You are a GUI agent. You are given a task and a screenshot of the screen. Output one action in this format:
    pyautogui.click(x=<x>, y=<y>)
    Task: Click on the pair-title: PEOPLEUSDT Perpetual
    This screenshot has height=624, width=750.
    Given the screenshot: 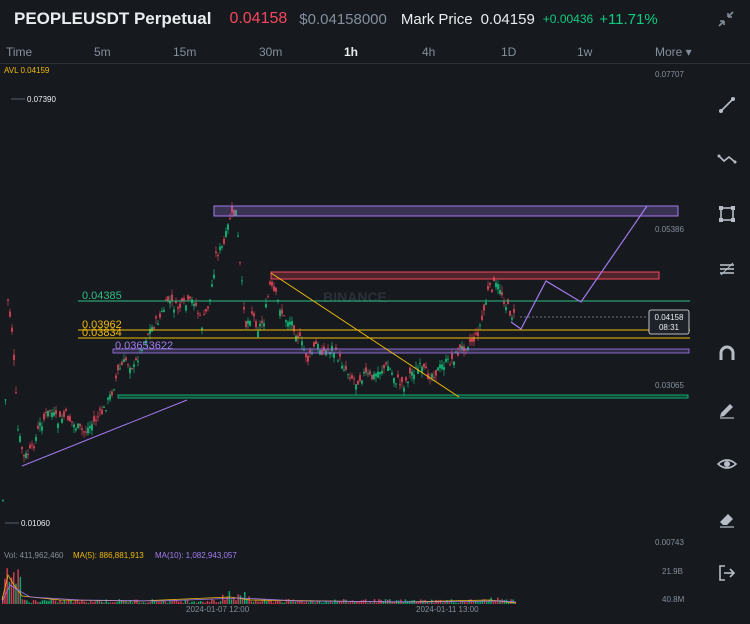 What is the action you would take?
    pyautogui.click(x=113, y=18)
    